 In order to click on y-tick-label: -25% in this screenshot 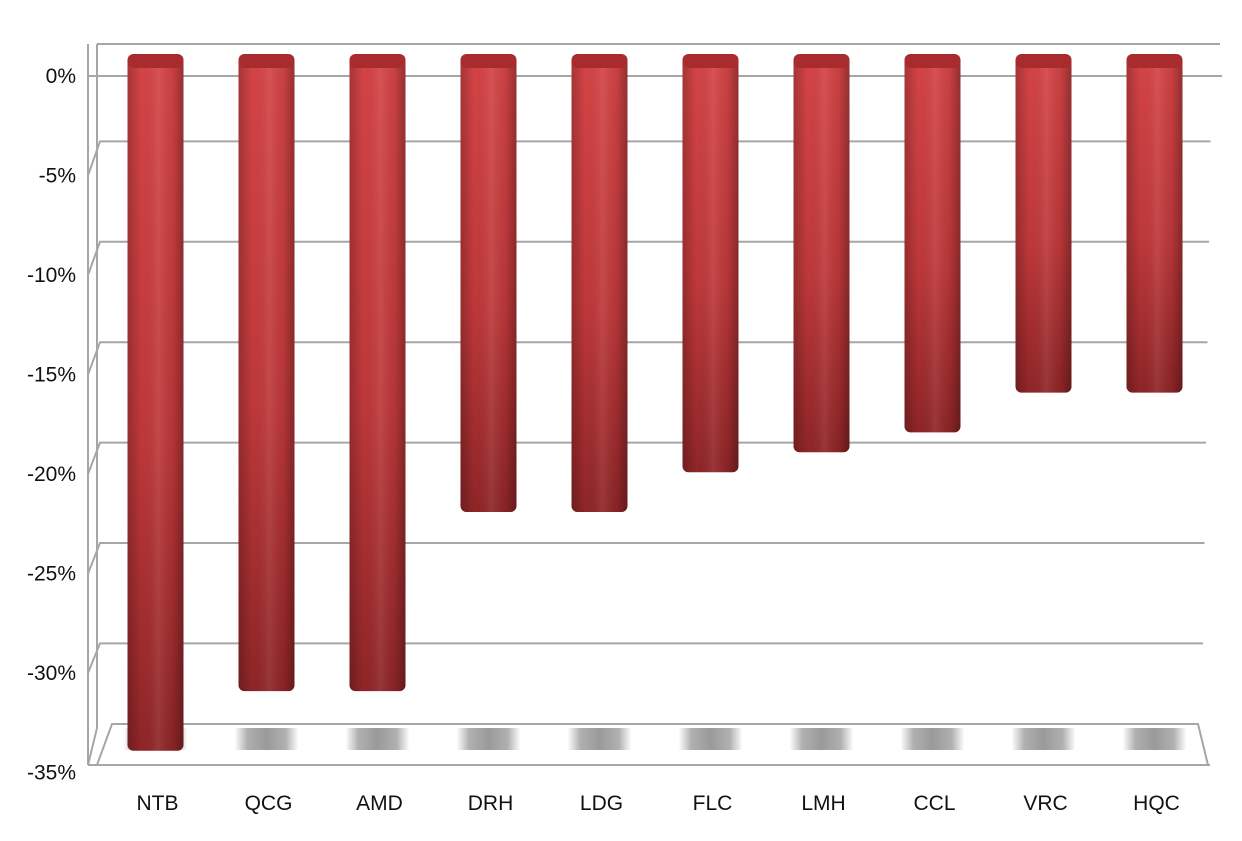, I will do `click(51, 574)`.